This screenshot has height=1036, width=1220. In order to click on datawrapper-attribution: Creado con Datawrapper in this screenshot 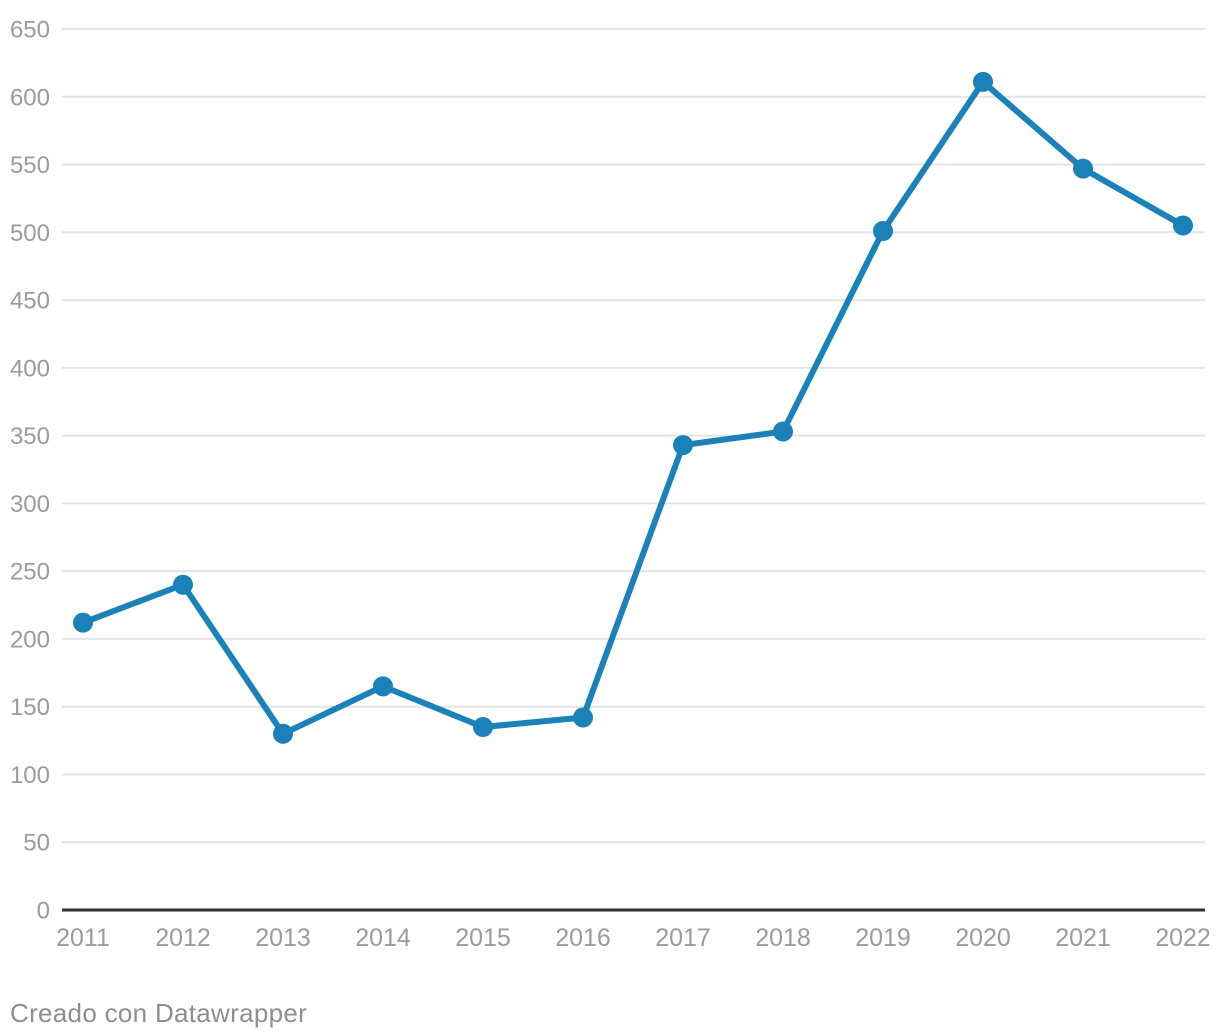, I will do `click(159, 1013)`.